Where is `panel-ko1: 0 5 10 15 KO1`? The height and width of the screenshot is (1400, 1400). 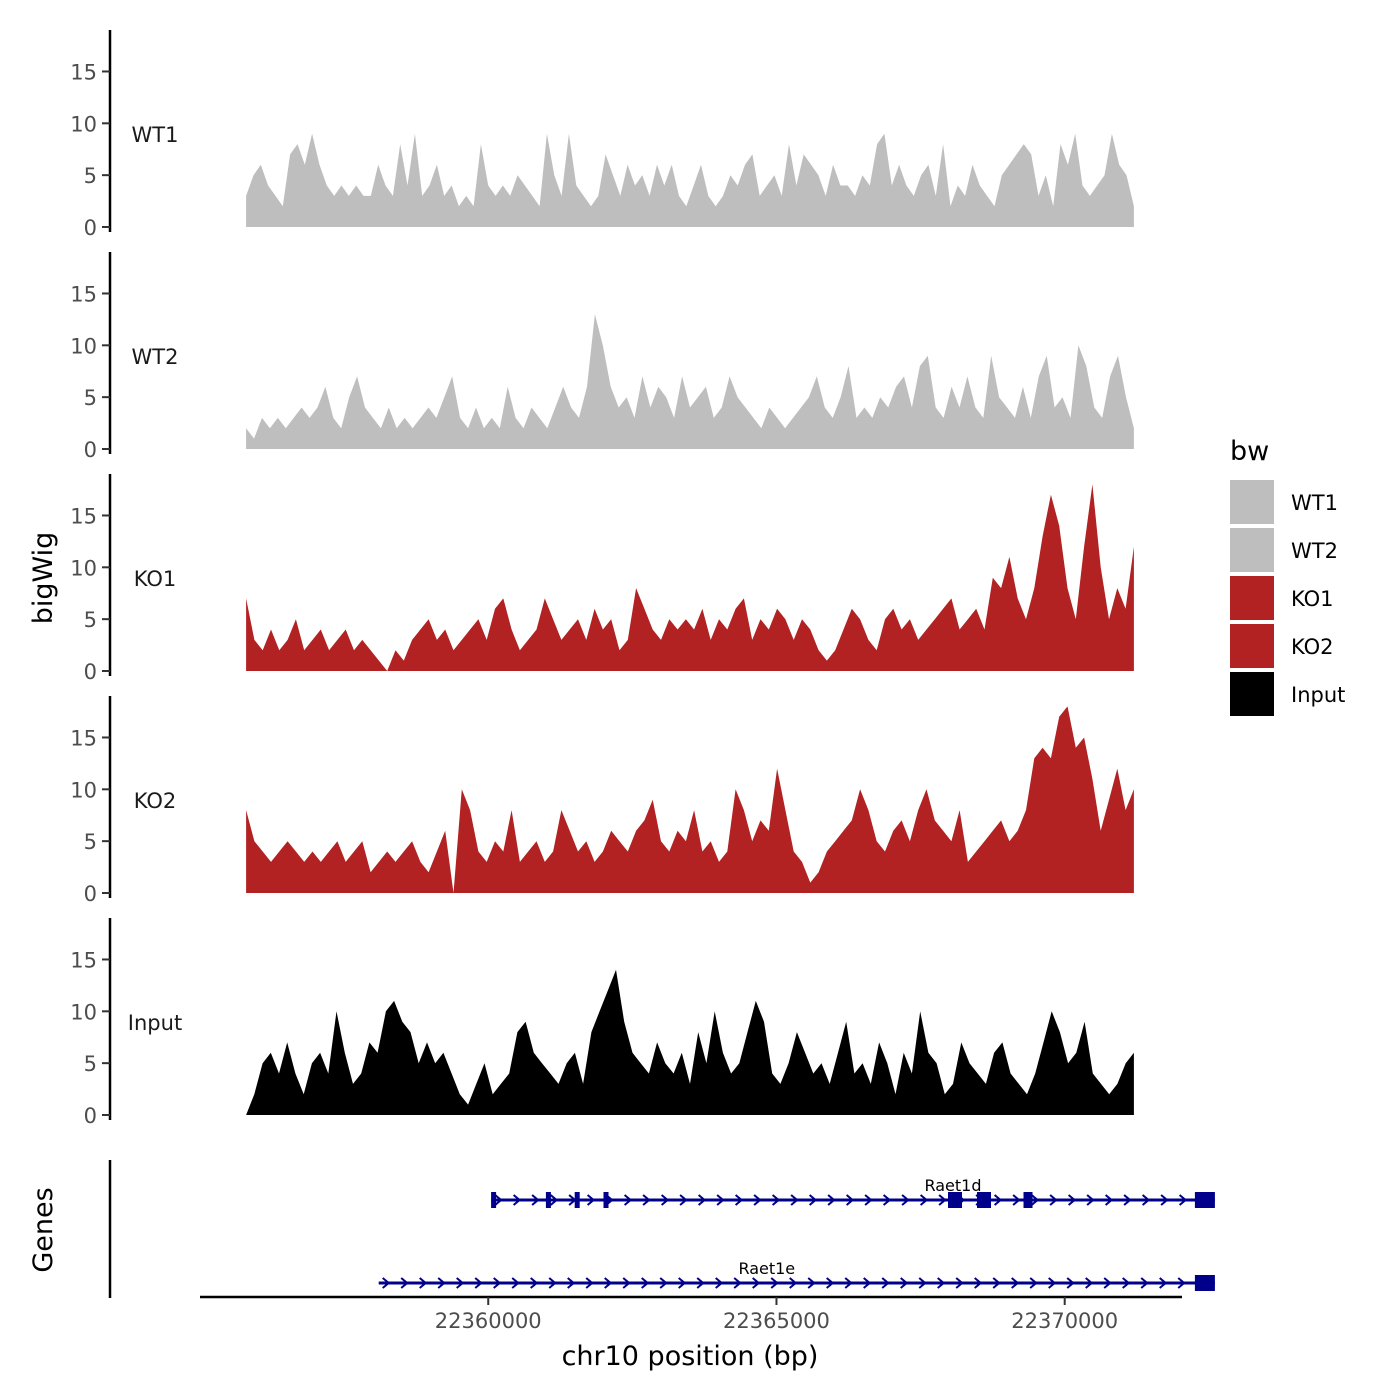
panel-ko1: 0 5 10 15 KO1 is located at coordinates (602, 579).